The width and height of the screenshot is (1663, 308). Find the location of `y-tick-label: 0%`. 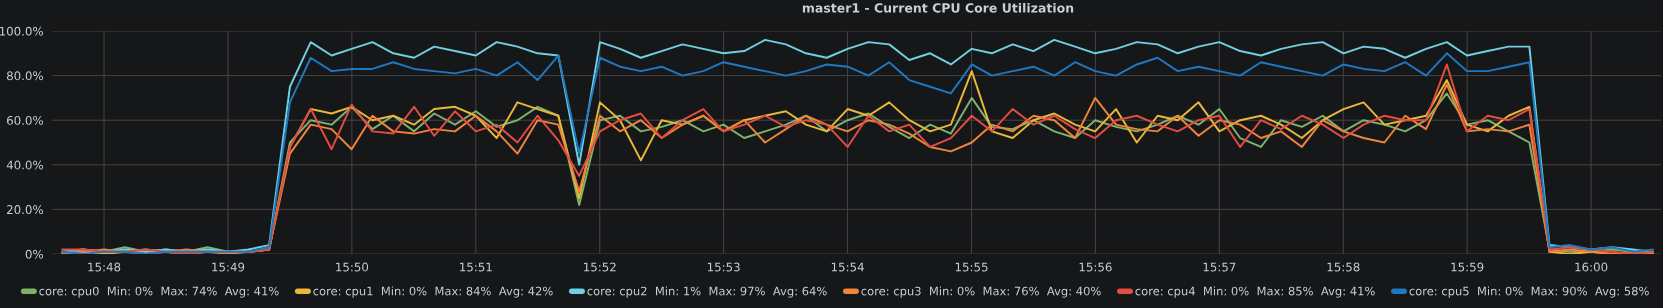

y-tick-label: 0% is located at coordinates (34, 254).